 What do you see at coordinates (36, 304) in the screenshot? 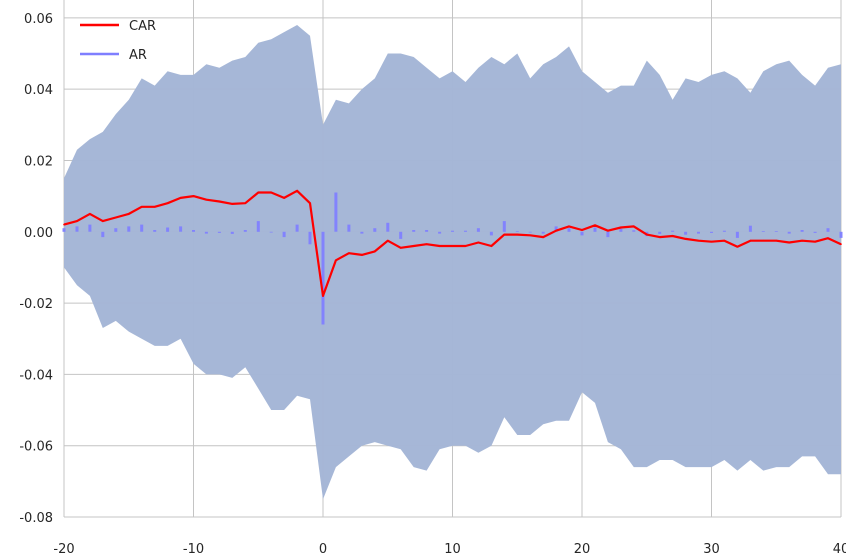
I see `y-tick-label: -0.02` at bounding box center [36, 304].